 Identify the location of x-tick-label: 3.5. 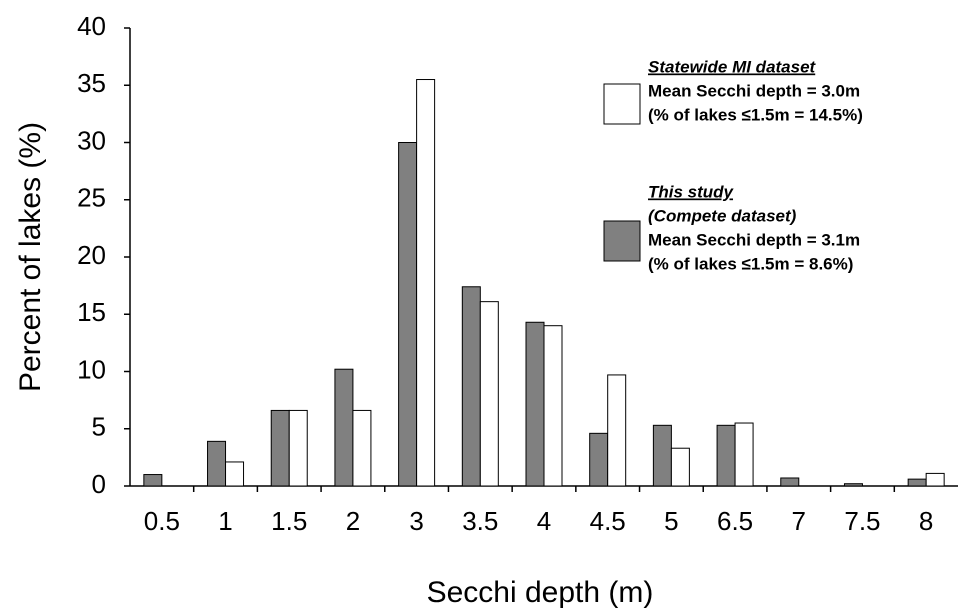
(480, 521).